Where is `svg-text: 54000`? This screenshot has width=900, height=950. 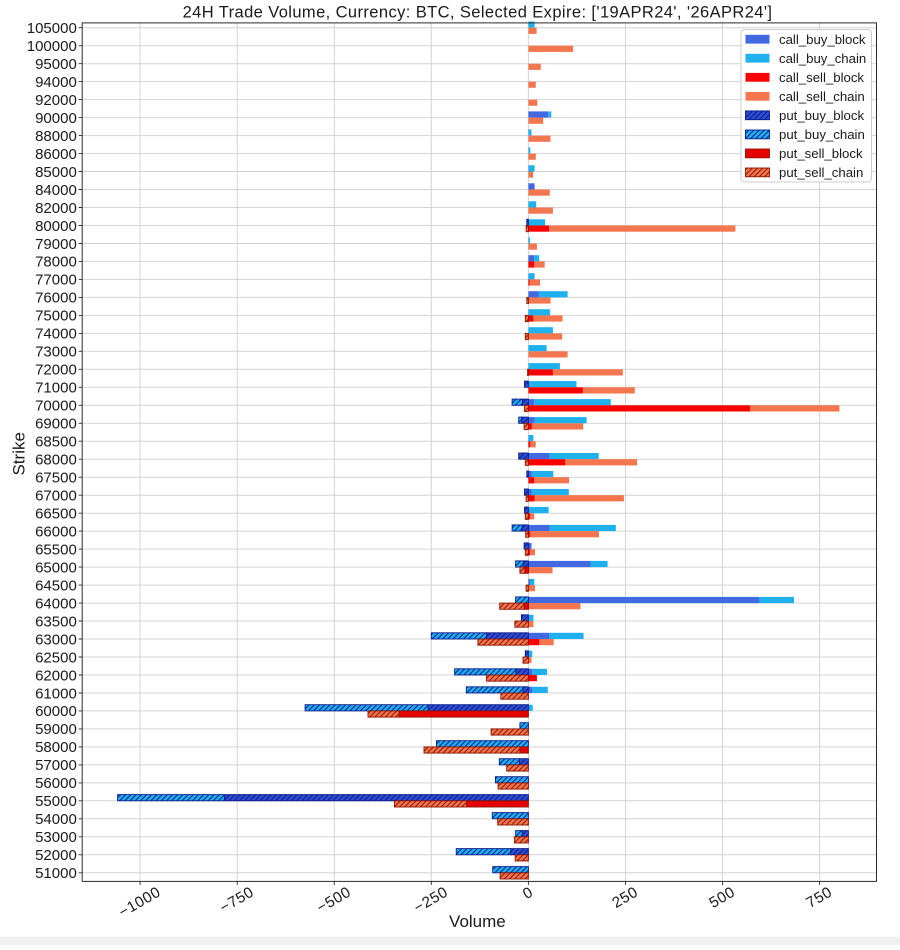 svg-text: 54000 is located at coordinates (56, 819).